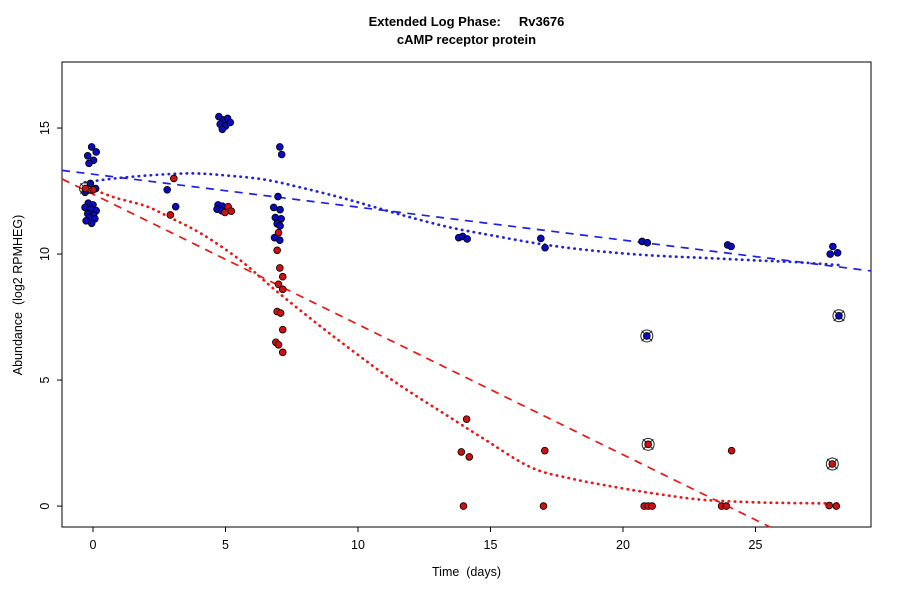 This screenshot has height=600, width=900. Describe the element at coordinates (45, 506) in the screenshot. I see `y-tick-label: 0` at that location.